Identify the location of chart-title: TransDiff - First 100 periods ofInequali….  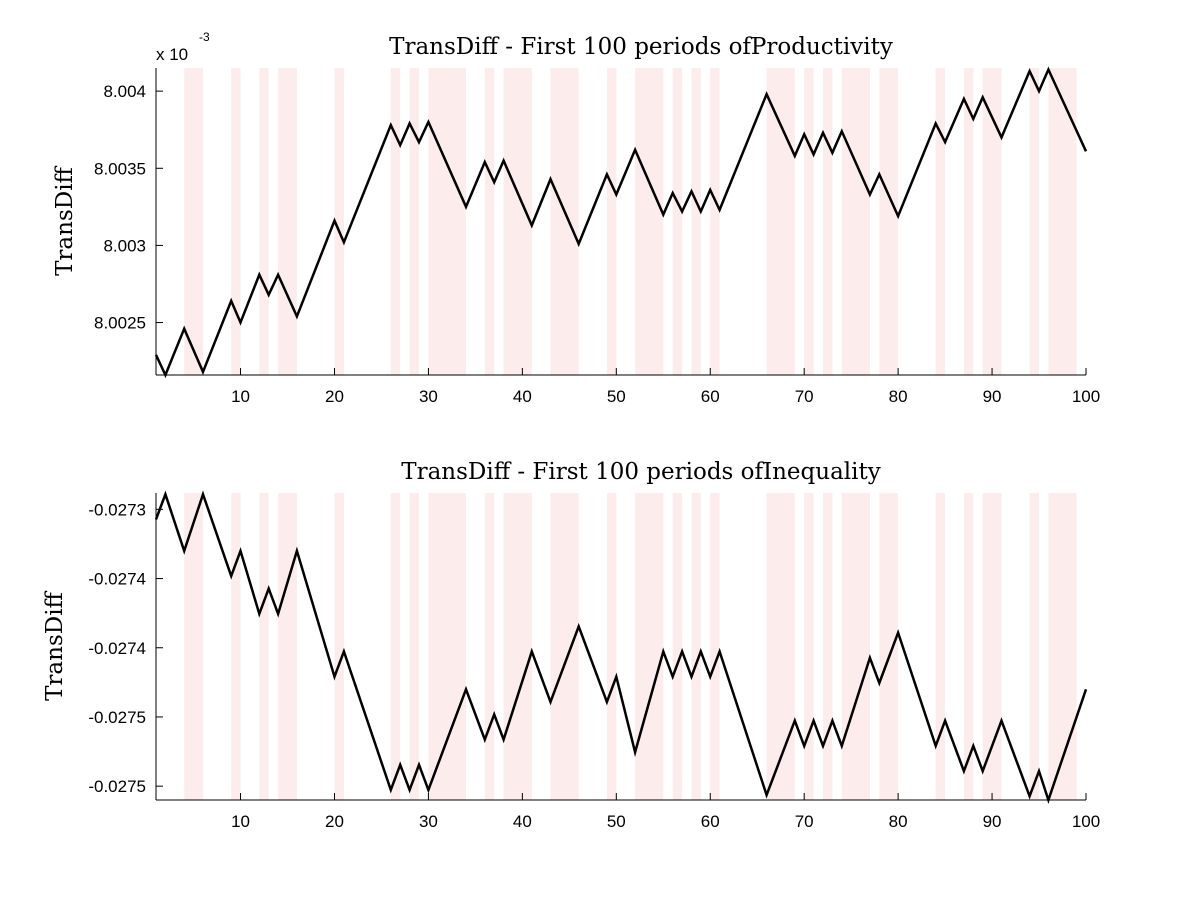
(641, 472).